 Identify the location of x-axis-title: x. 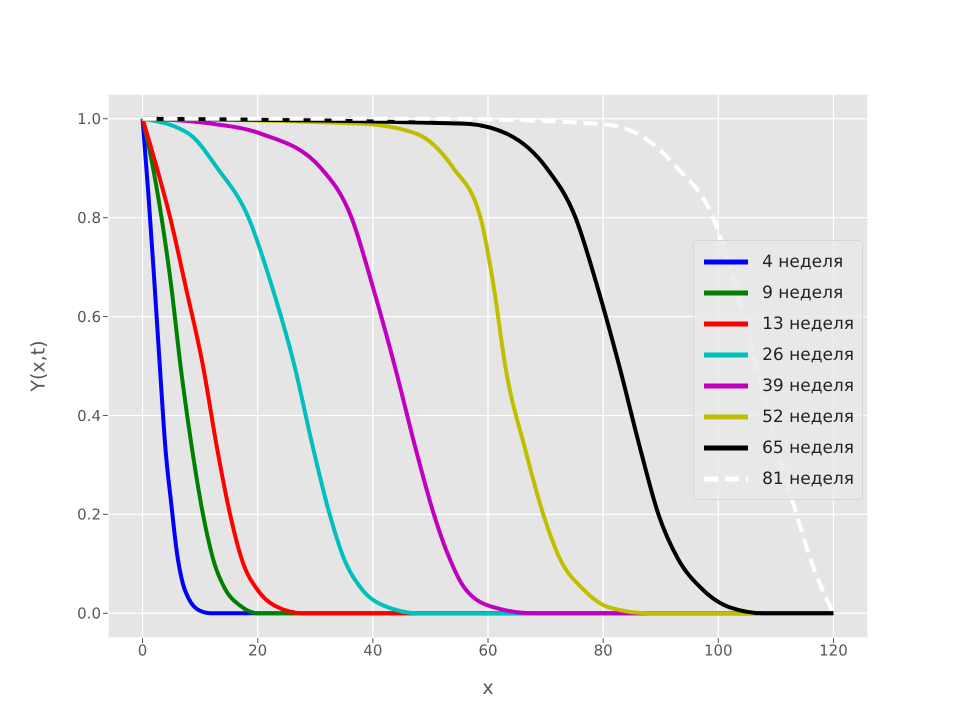
(488, 688).